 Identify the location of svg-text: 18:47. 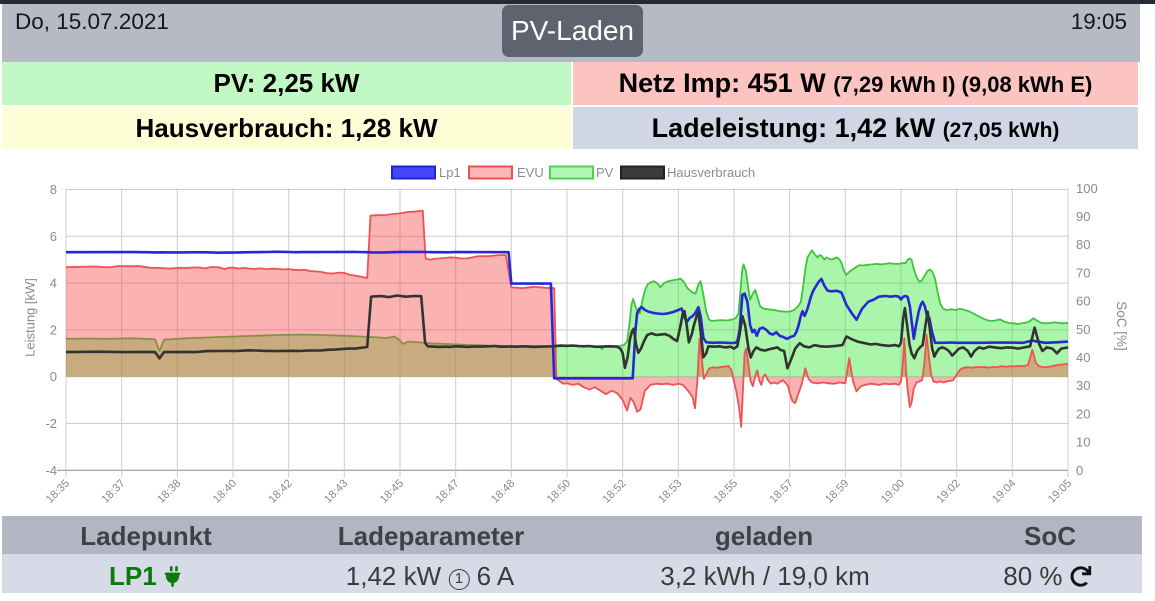
(448, 491).